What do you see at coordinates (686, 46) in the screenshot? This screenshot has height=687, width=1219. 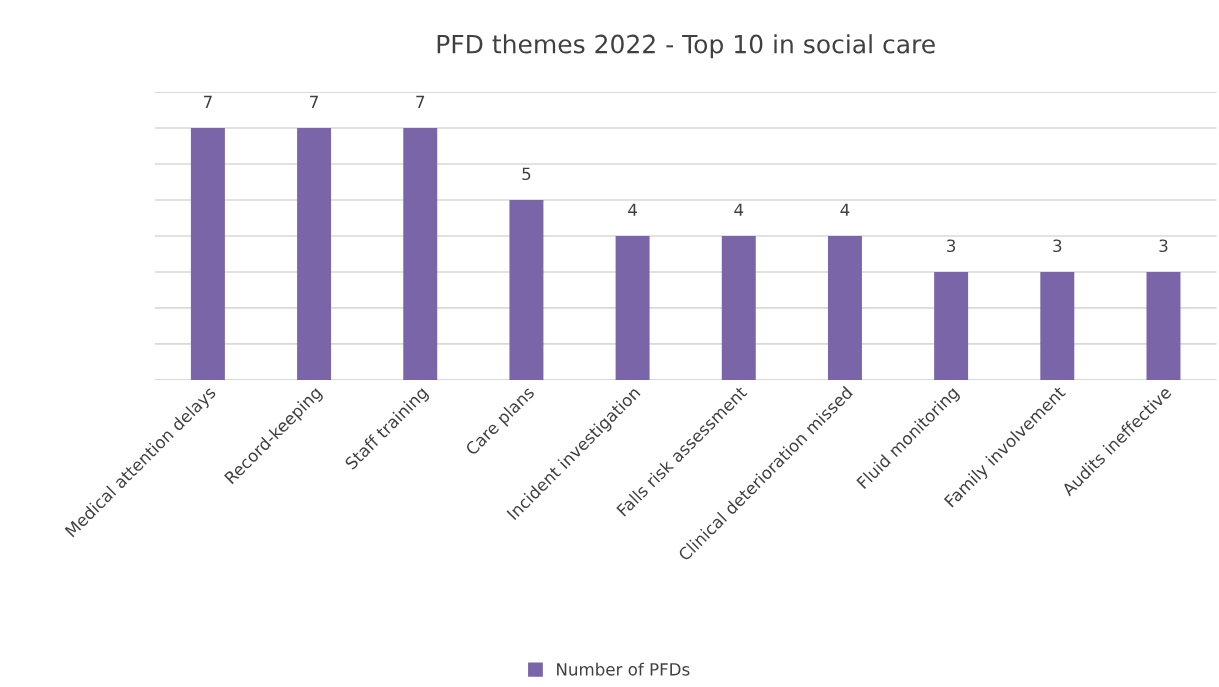 I see `chart-title: PFD themes 2022 - Top 10 in social care` at bounding box center [686, 46].